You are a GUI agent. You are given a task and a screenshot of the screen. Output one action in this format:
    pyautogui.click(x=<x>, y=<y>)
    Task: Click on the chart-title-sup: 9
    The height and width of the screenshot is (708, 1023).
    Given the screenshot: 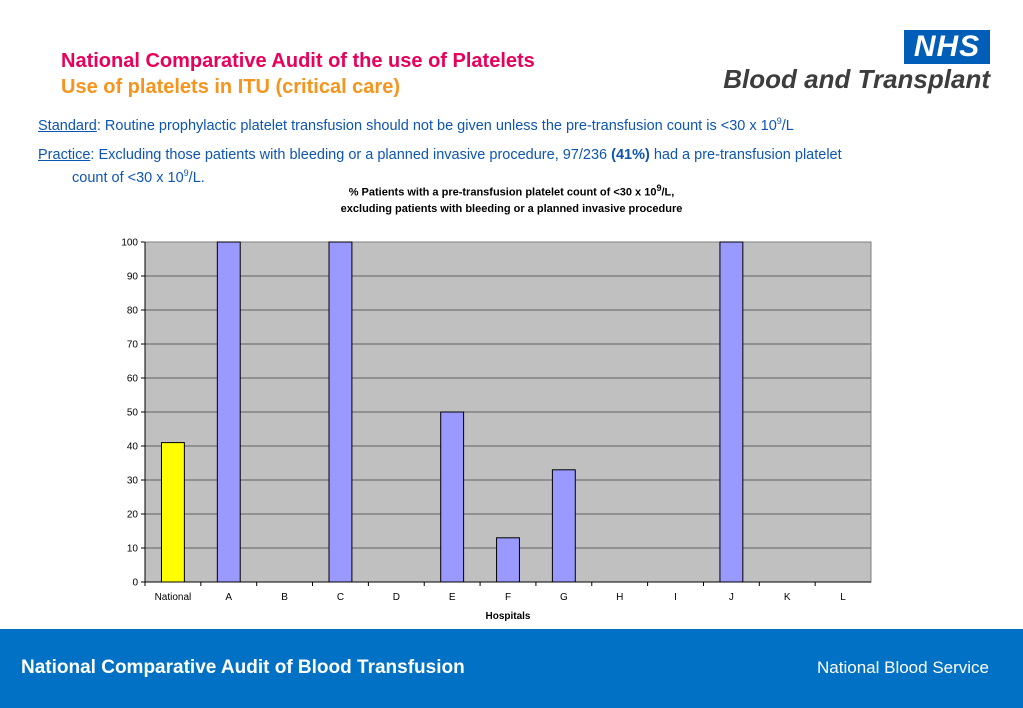 What is the action you would take?
    pyautogui.click(x=659, y=188)
    